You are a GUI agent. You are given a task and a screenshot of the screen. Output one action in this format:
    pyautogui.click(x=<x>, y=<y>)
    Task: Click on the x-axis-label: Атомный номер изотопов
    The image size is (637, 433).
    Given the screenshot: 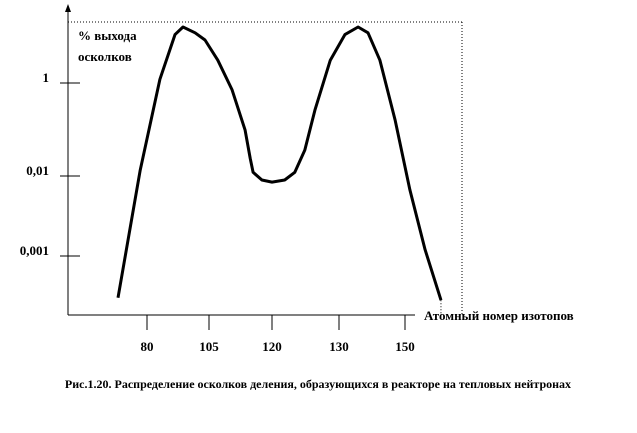 What is the action you would take?
    pyautogui.click(x=499, y=315)
    